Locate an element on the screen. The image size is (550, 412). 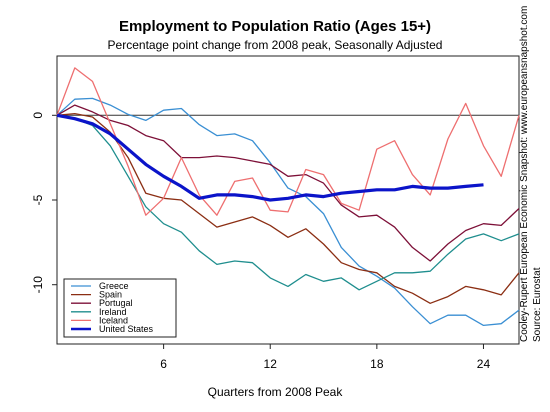
legend-label-greece: Greece is located at coordinates (114, 286).